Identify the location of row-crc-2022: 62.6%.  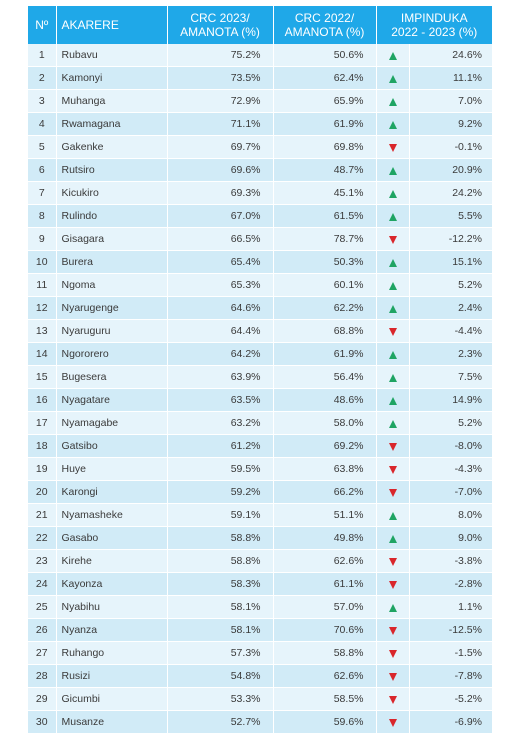
(325, 676).